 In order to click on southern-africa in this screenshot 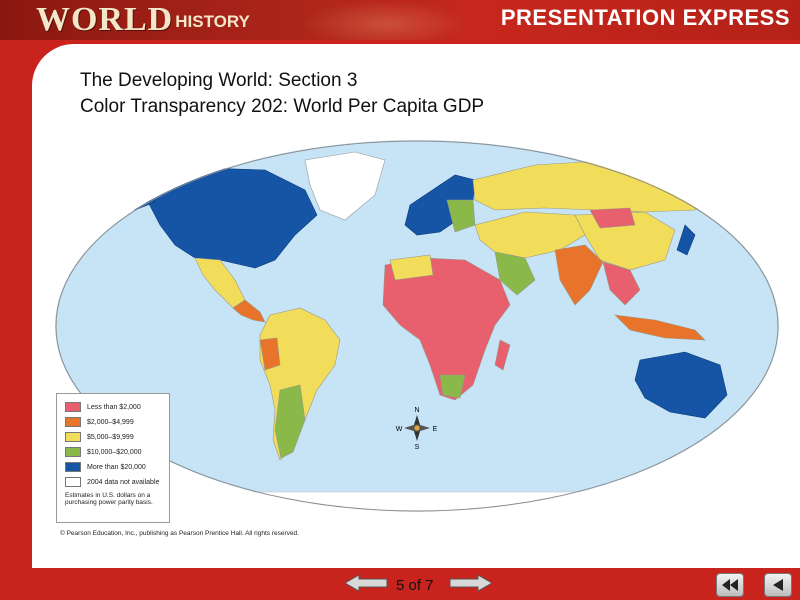, I will do `click(452, 386)`.